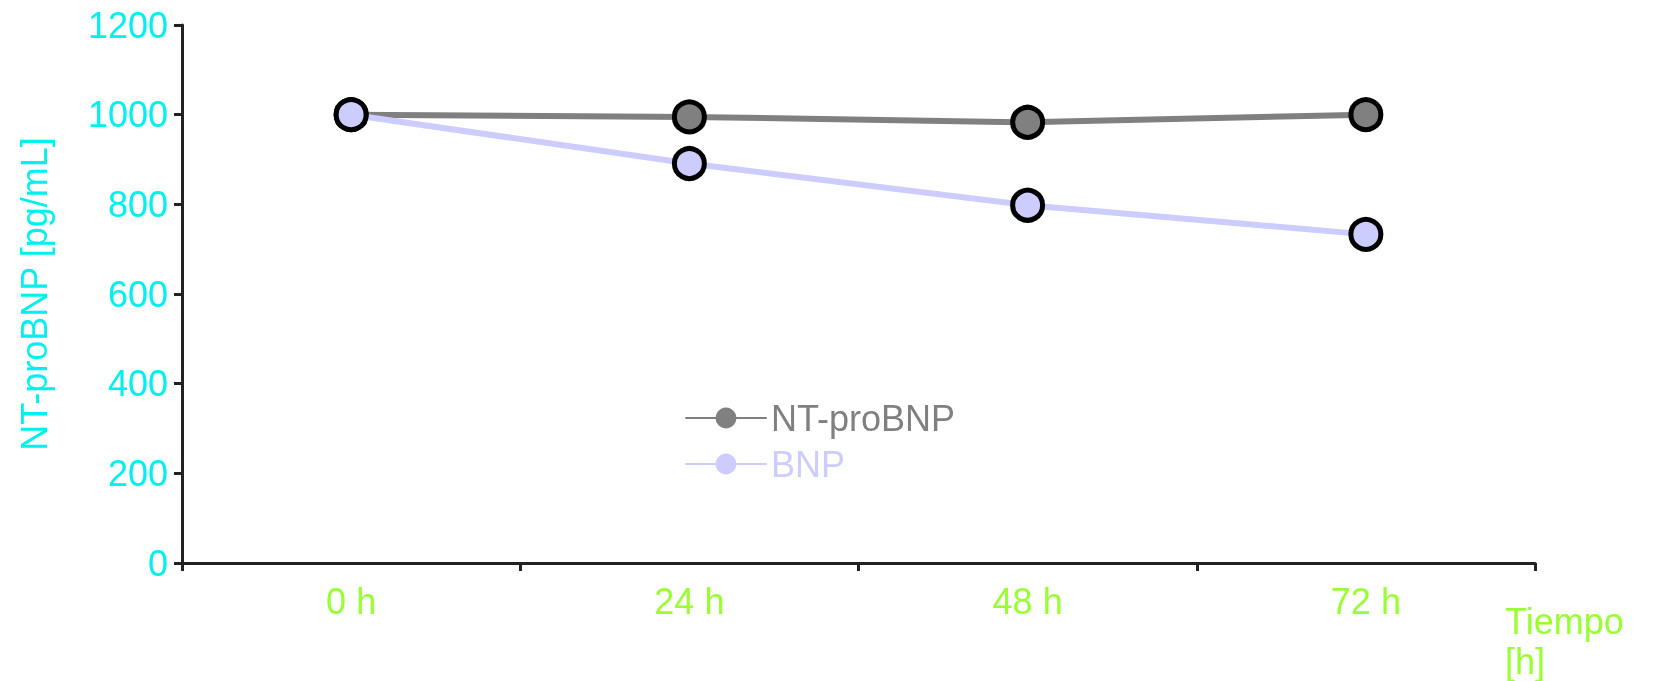 The image size is (1659, 681). Describe the element at coordinates (137, 204) in the screenshot. I see `y-tick-label: 800` at that location.